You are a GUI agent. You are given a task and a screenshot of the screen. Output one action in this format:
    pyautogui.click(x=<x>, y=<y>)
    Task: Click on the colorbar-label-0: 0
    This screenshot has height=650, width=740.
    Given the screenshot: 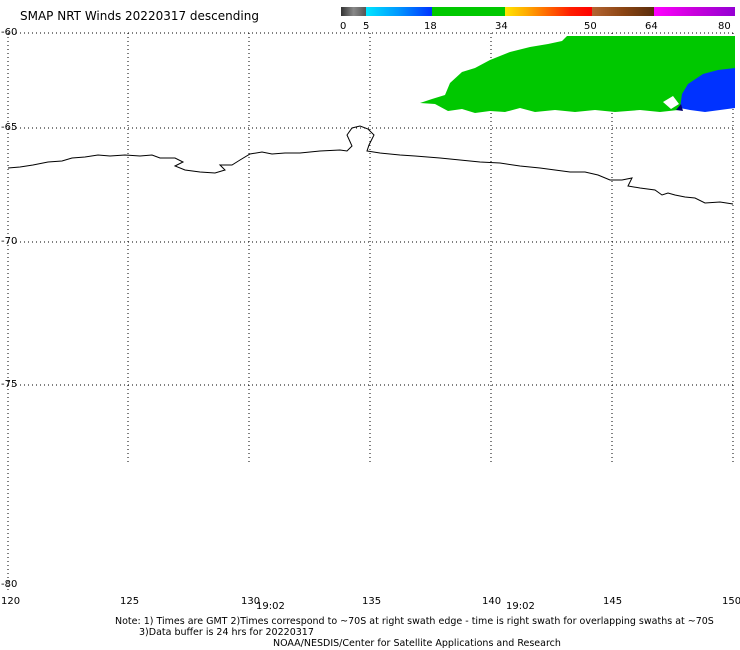 What is the action you would take?
    pyautogui.click(x=343, y=26)
    